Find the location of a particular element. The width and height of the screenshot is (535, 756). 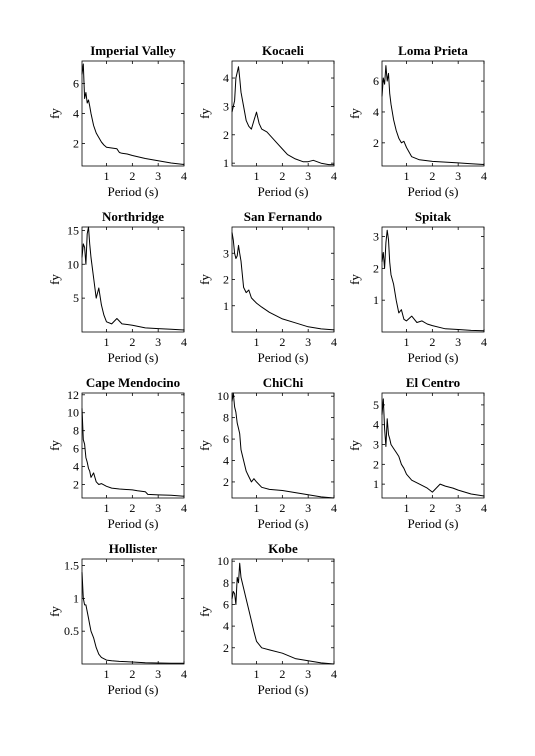

subplot-3: 1 2 3 4 5 10 15 Northridge Period (s) fy is located at coordinates (117, 287).